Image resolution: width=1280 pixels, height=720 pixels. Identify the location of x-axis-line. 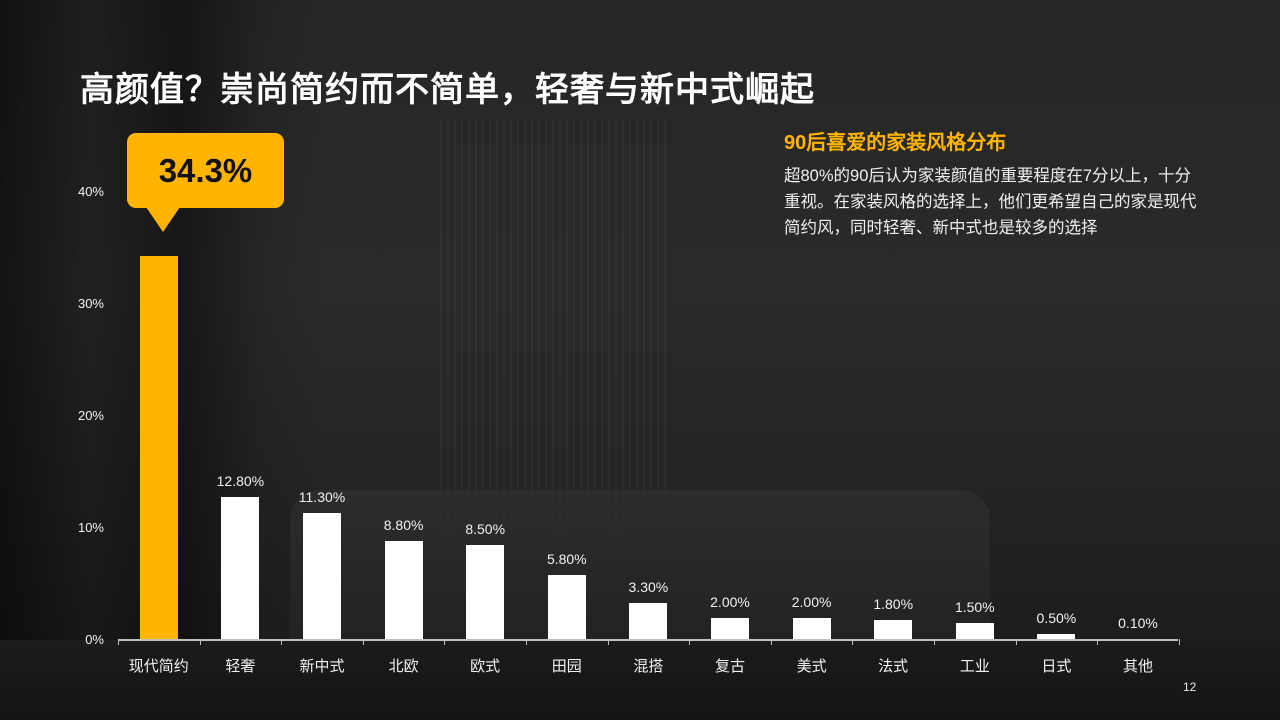
(648, 640).